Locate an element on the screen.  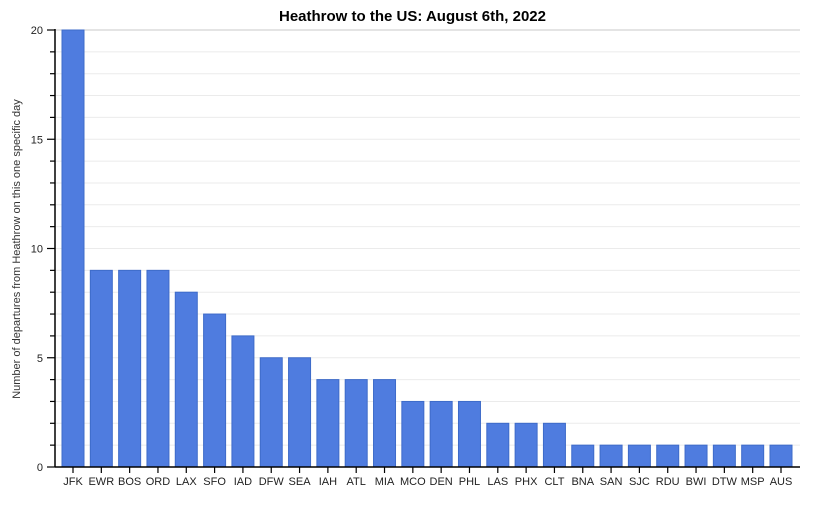
bar-IAH is located at coordinates (328, 423).